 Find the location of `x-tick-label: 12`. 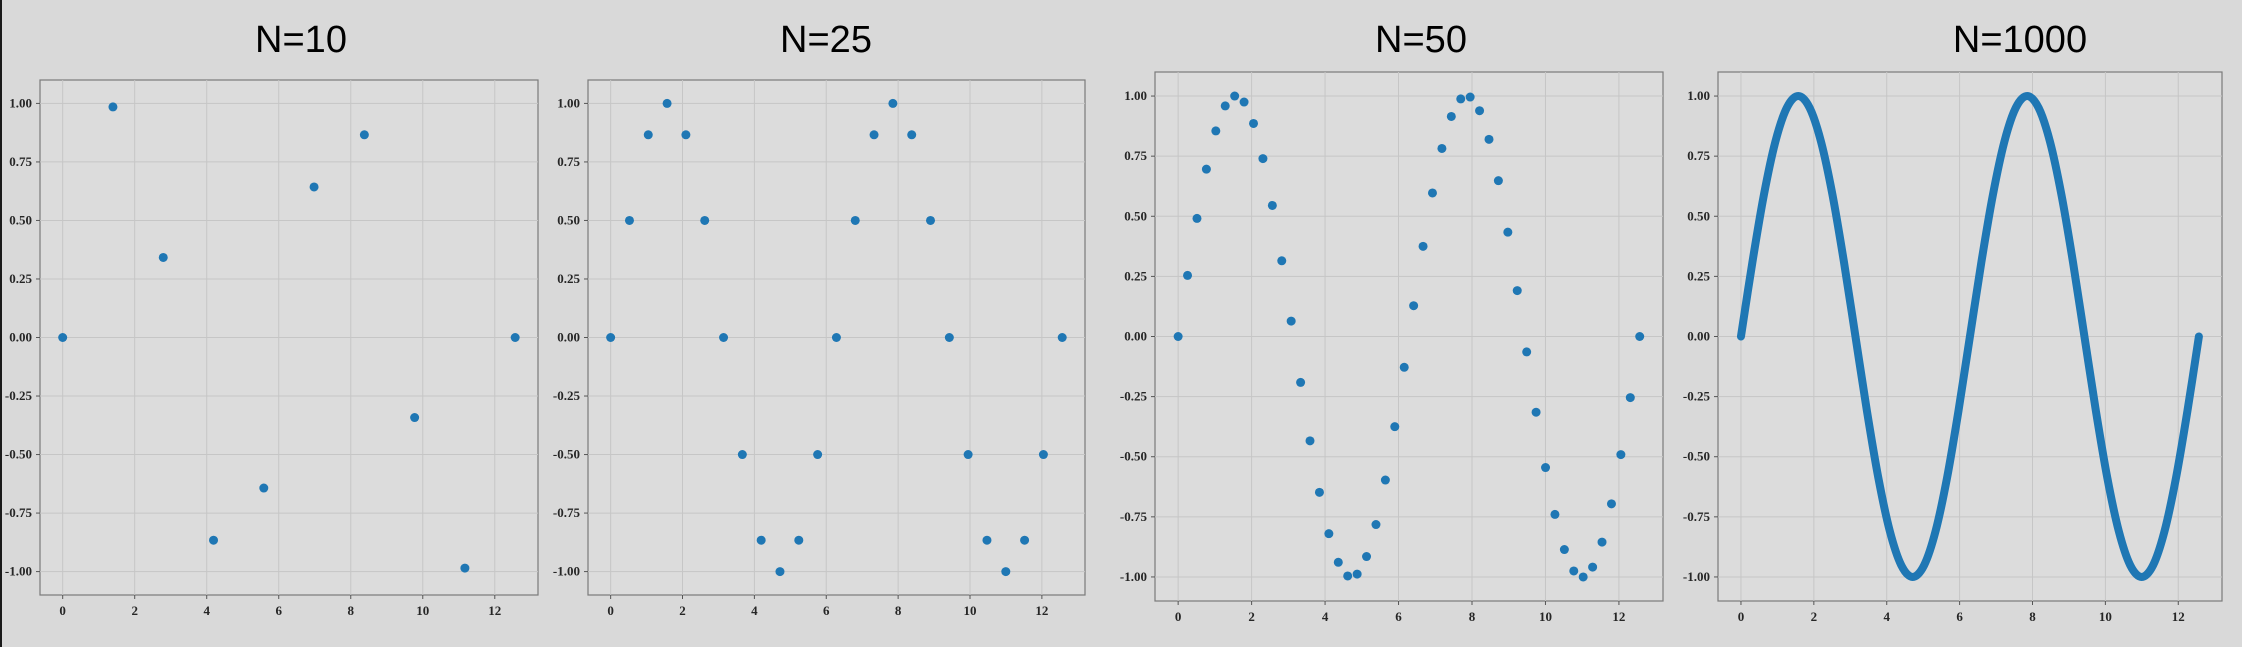

x-tick-label: 12 is located at coordinates (2178, 616).